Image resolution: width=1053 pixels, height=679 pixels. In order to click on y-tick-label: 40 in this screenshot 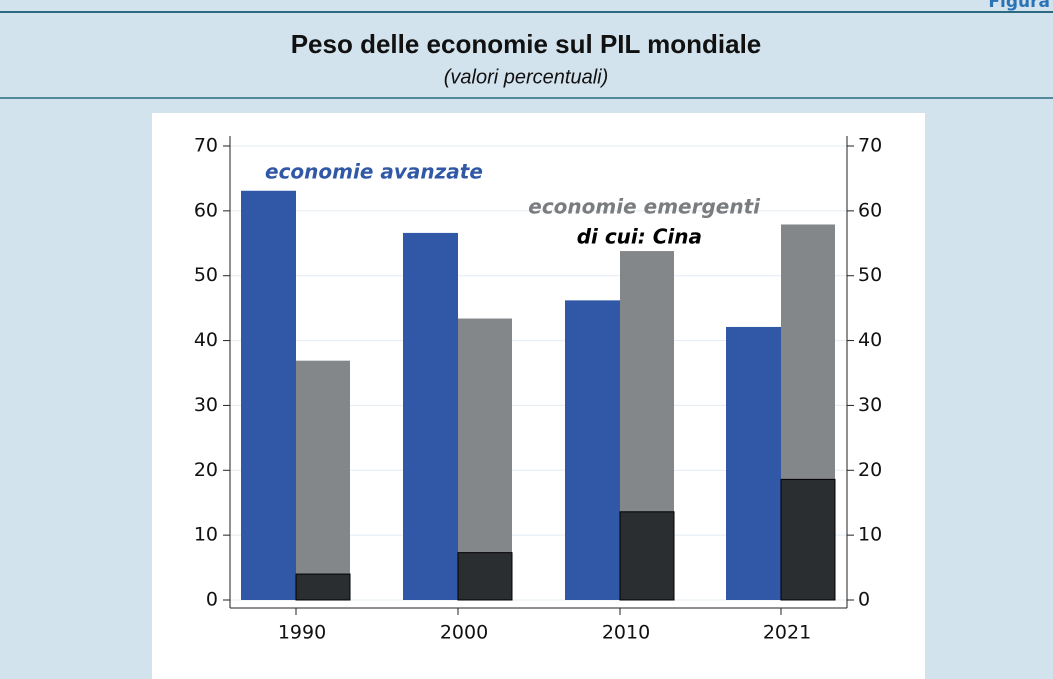, I will do `click(206, 340)`.